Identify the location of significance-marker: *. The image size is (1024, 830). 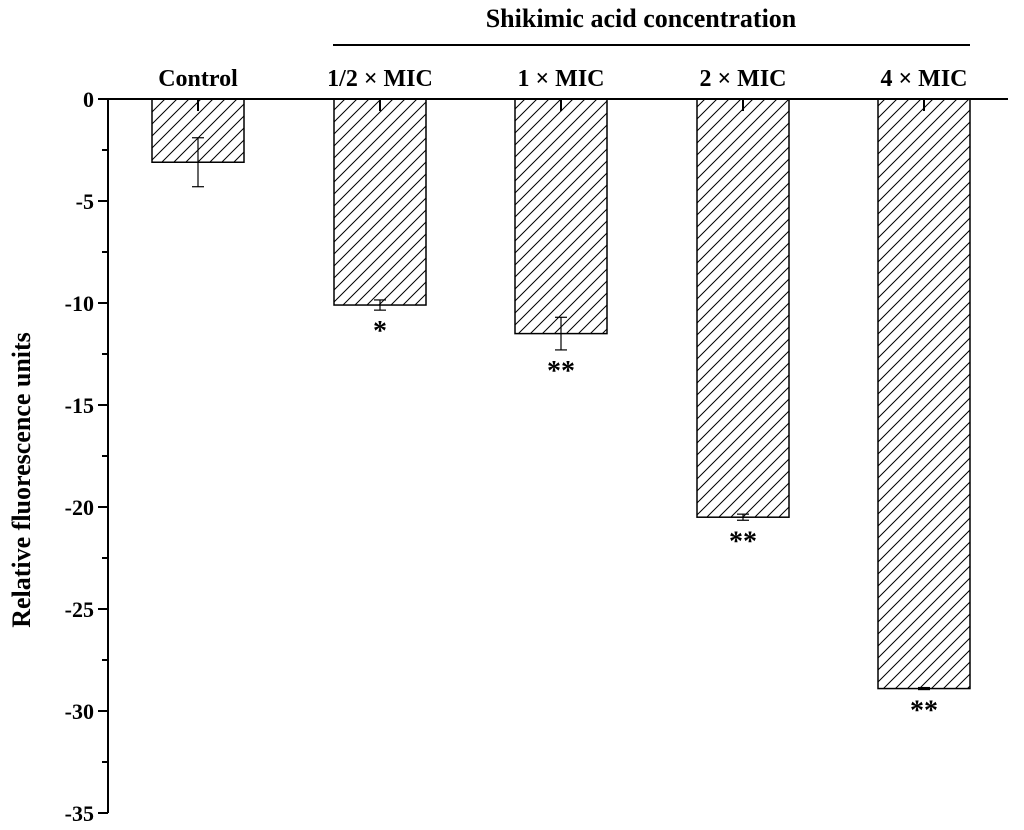
(380, 331).